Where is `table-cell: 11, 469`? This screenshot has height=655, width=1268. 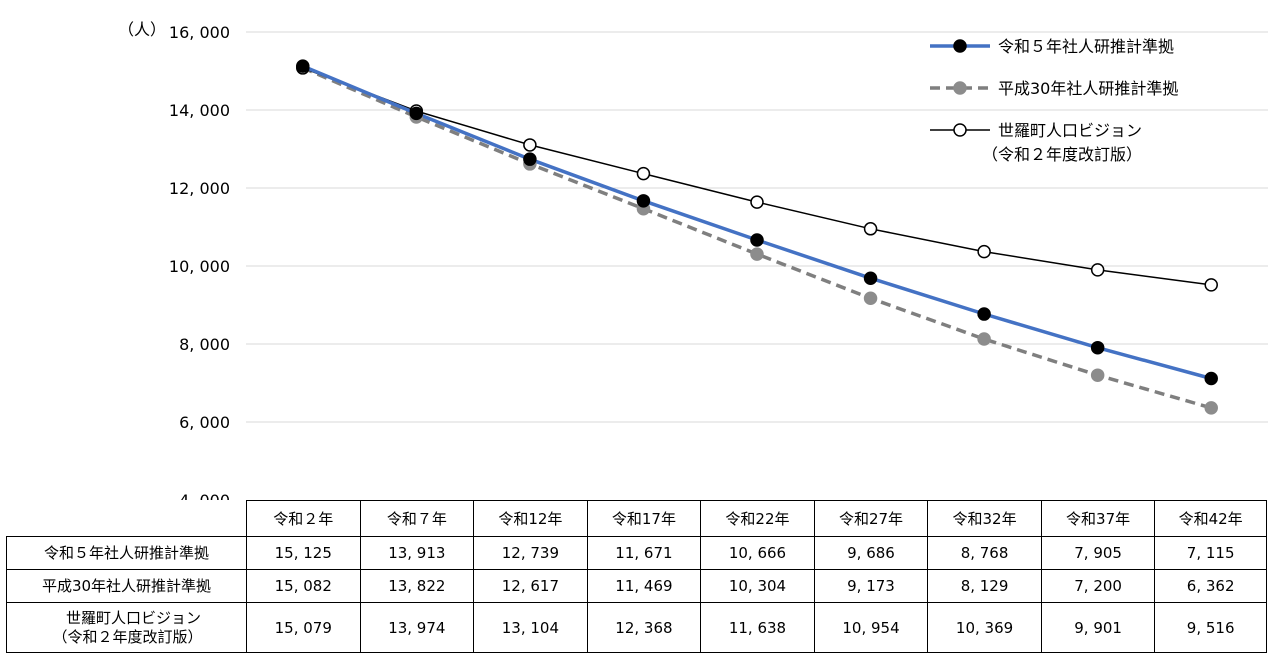 table-cell: 11, 469 is located at coordinates (644, 586).